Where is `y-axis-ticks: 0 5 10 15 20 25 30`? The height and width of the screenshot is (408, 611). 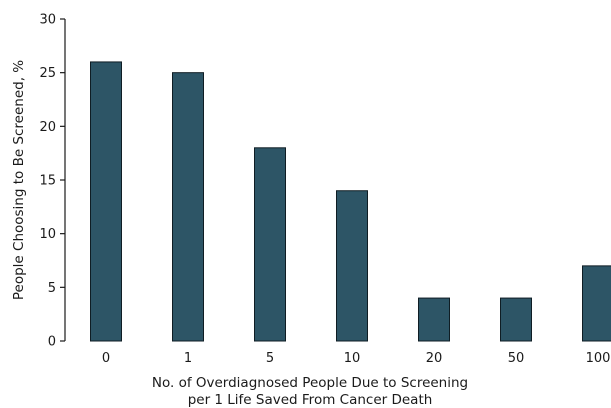
y-axis-ticks: 0 5 10 15 20 25 30 is located at coordinates (52, 181).